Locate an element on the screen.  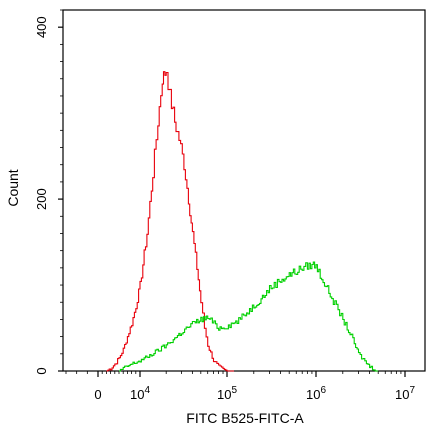
x-axis-ticks is located at coordinates (235, 374).